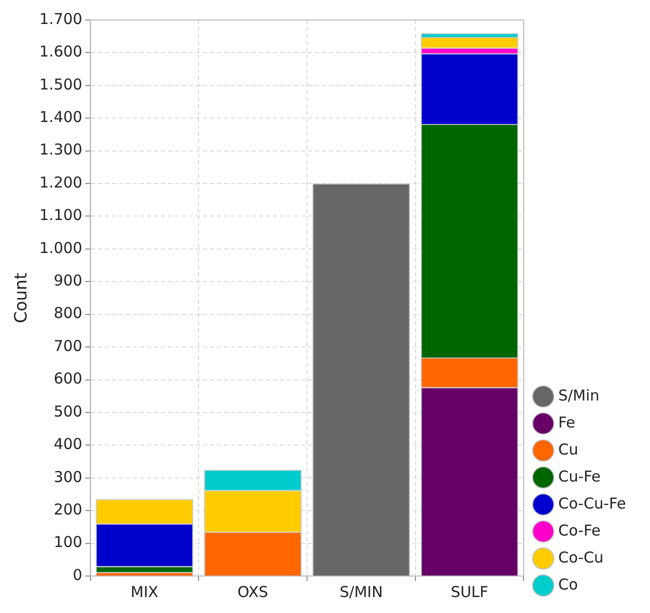 Image resolution: width=650 pixels, height=613 pixels. Describe the element at coordinates (68, 379) in the screenshot. I see `y-tick-label: 600` at that location.